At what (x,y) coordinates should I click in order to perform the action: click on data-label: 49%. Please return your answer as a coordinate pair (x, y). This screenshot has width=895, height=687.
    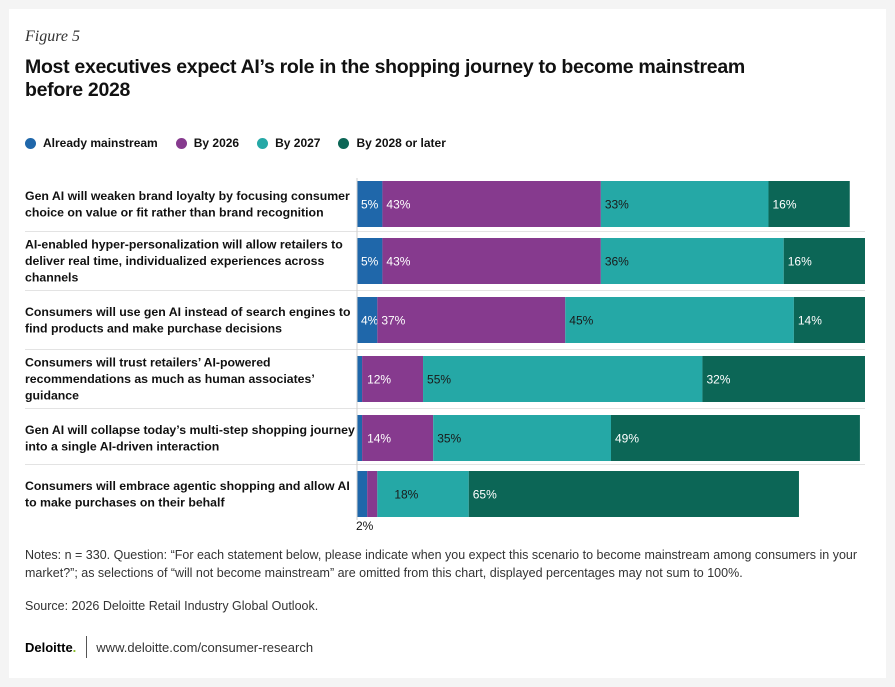
    Looking at the image, I should click on (627, 439).